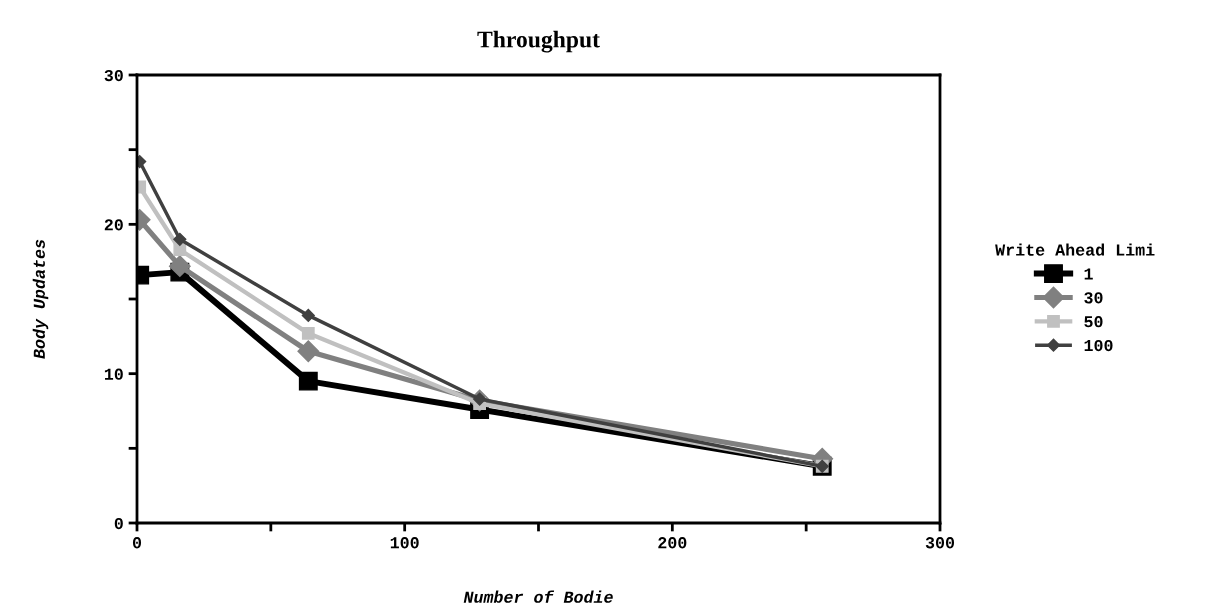 Image resolution: width=1214 pixels, height=615 pixels. I want to click on legend-label: 100, so click(1098, 345).